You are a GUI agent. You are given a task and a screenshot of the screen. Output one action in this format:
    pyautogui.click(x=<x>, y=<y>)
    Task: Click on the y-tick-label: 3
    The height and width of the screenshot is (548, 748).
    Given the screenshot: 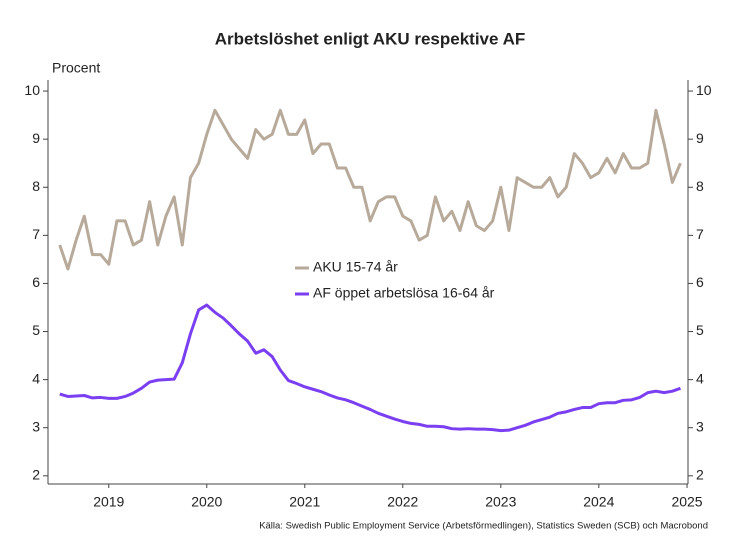 What is the action you would take?
    pyautogui.click(x=36, y=426)
    